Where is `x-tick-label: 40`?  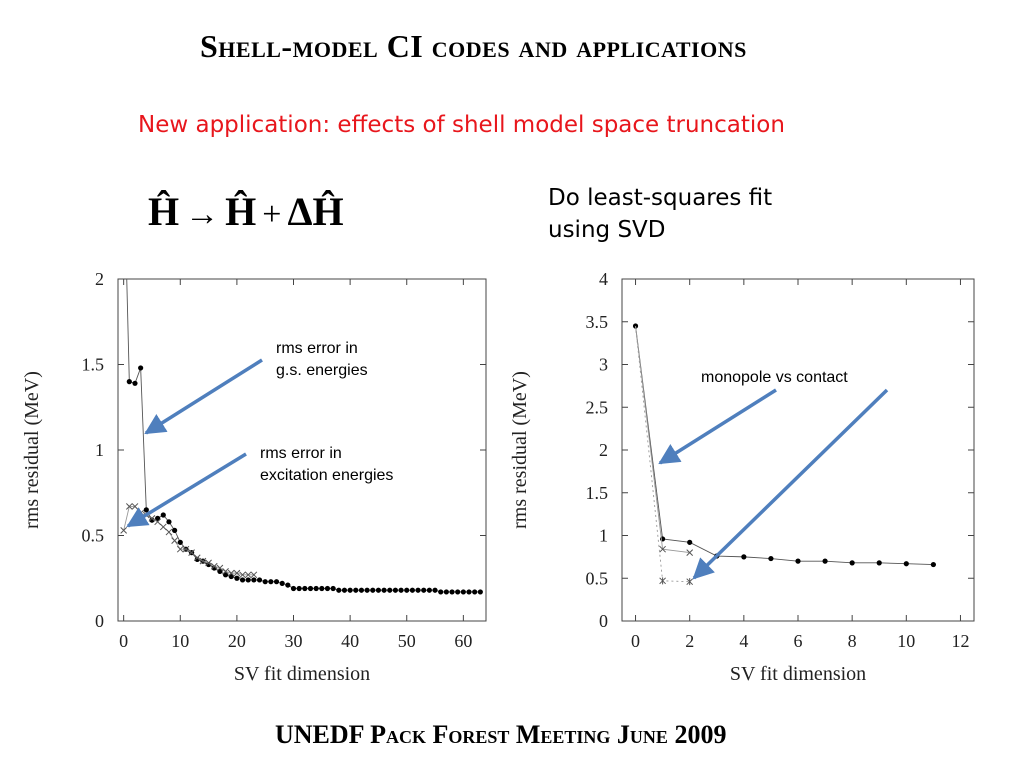
x-tick-label: 40 is located at coordinates (350, 641).